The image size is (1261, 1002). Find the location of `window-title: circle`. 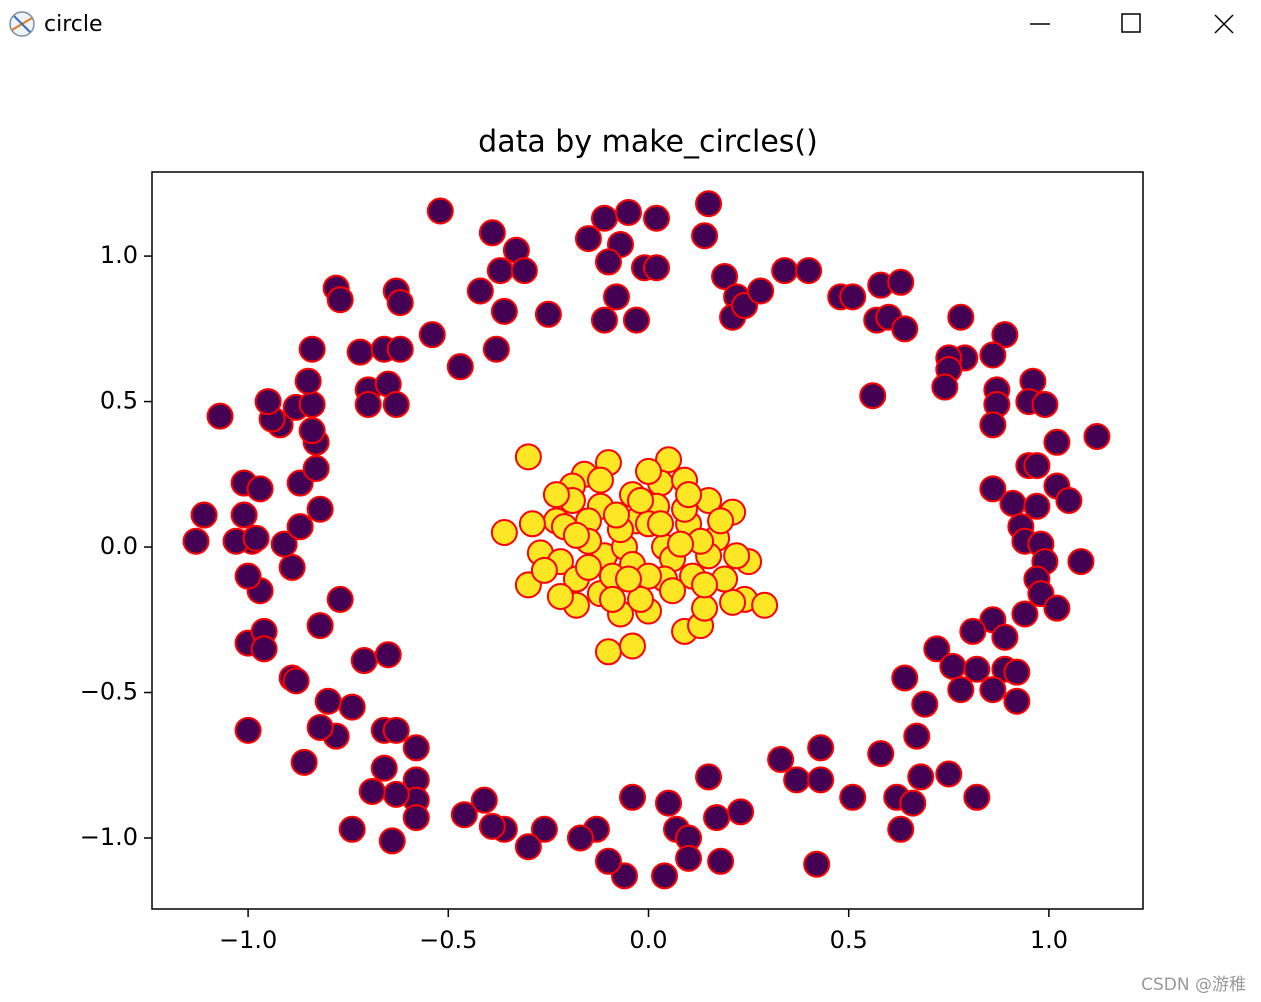

window-title: circle is located at coordinates (73, 24).